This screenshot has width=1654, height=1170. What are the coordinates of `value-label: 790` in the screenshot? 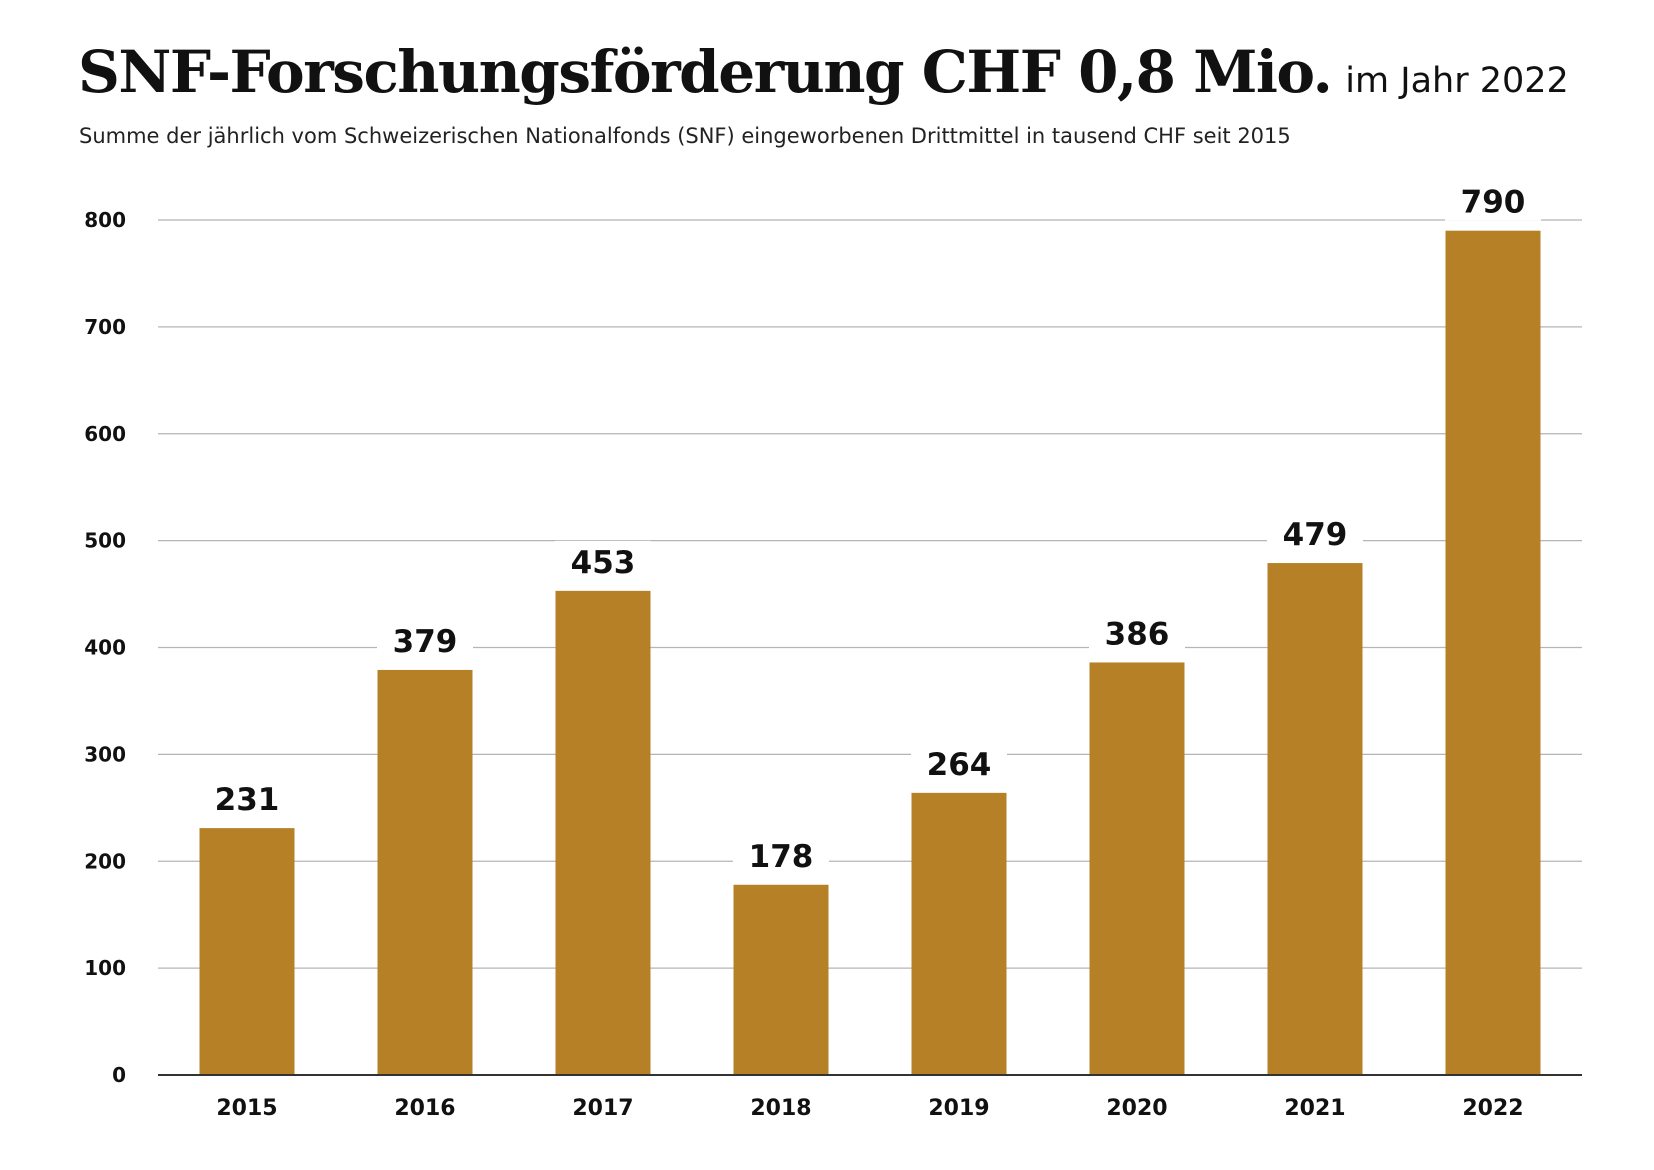 It's located at (1493, 203).